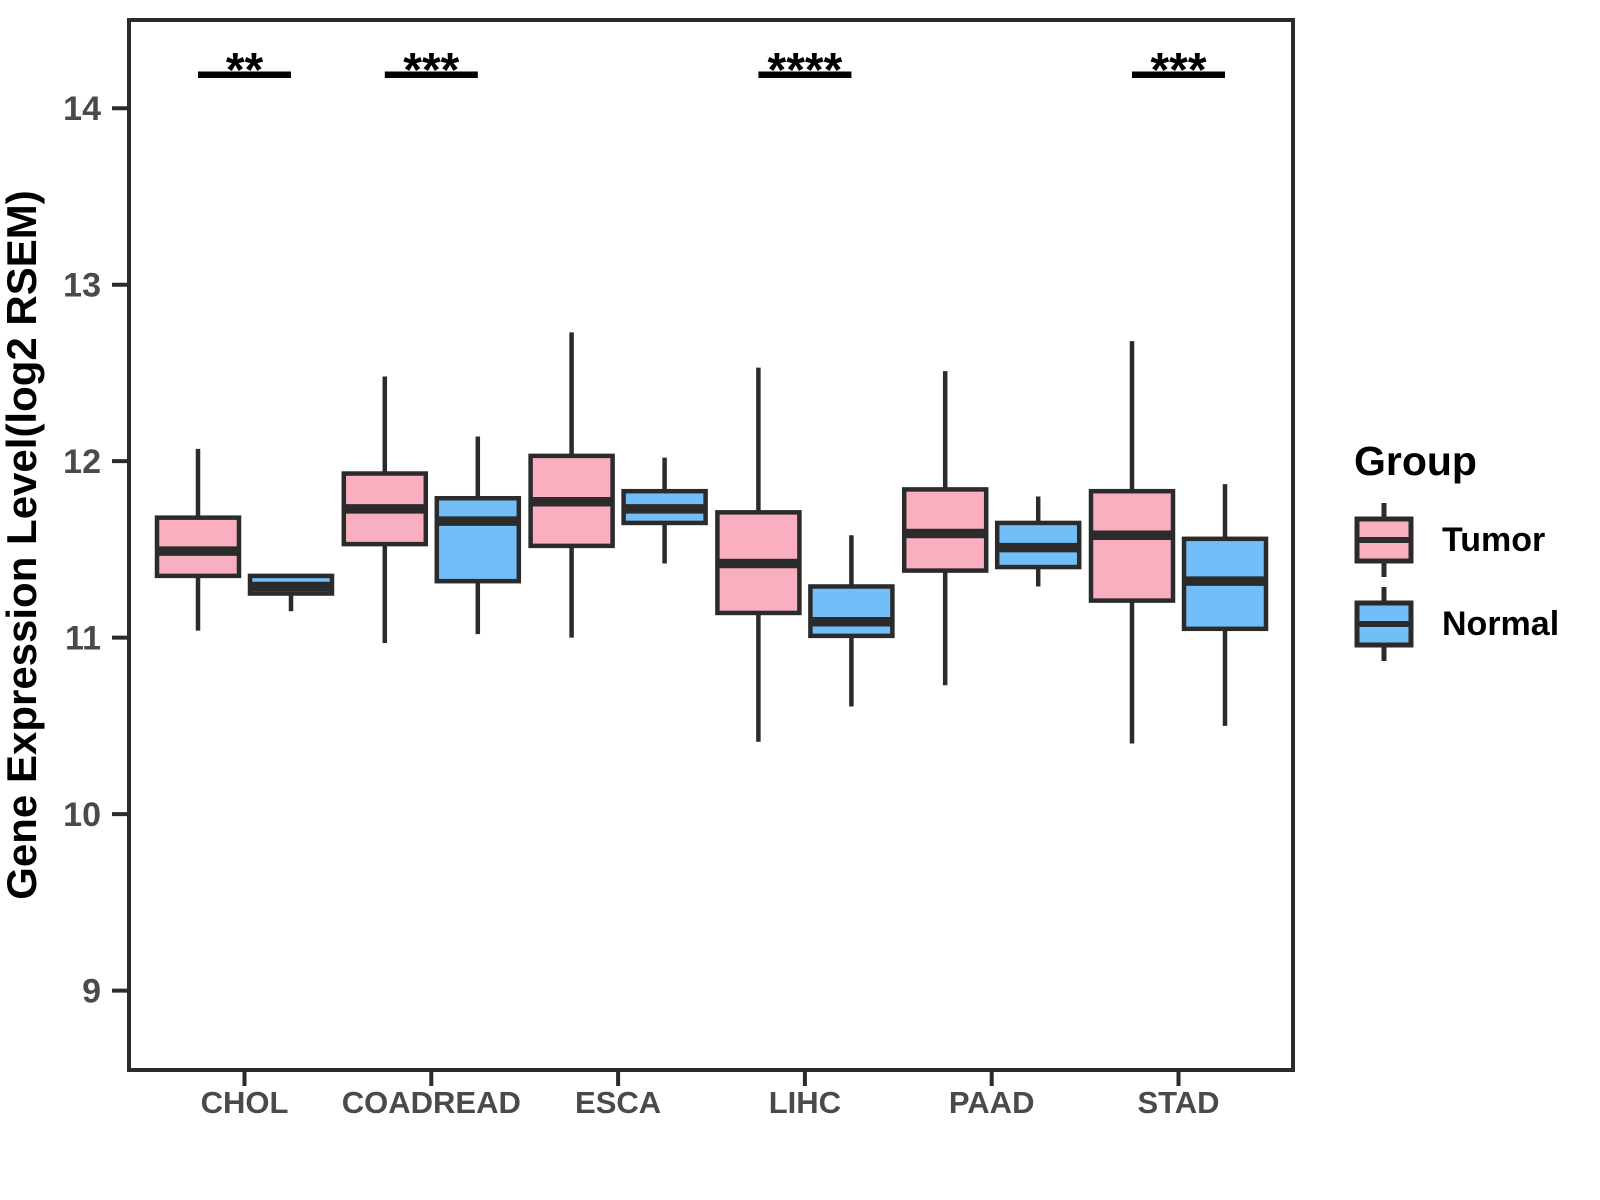 The height and width of the screenshot is (1200, 1600). I want to click on significance-bar-stad, so click(1178, 74).